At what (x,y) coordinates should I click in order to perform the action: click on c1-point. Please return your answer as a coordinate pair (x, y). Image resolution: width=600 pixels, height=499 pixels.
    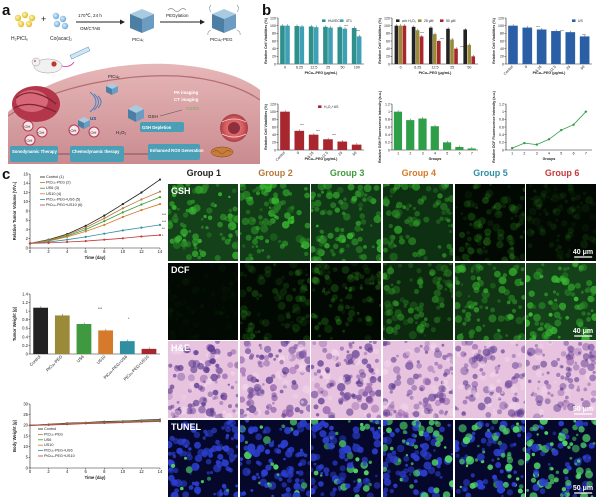
    Looking at the image, I should click on (160, 191).